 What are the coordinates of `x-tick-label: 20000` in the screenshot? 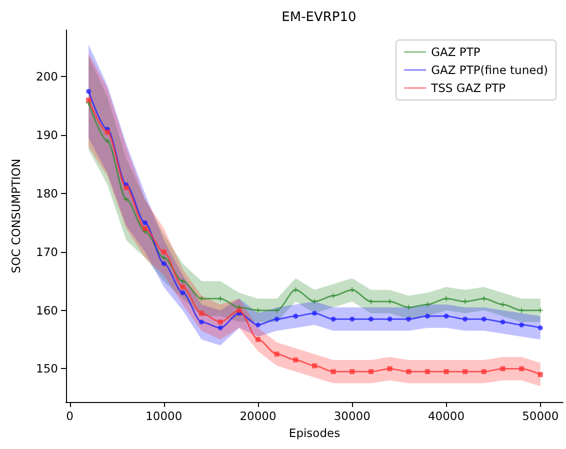 It's located at (258, 416).